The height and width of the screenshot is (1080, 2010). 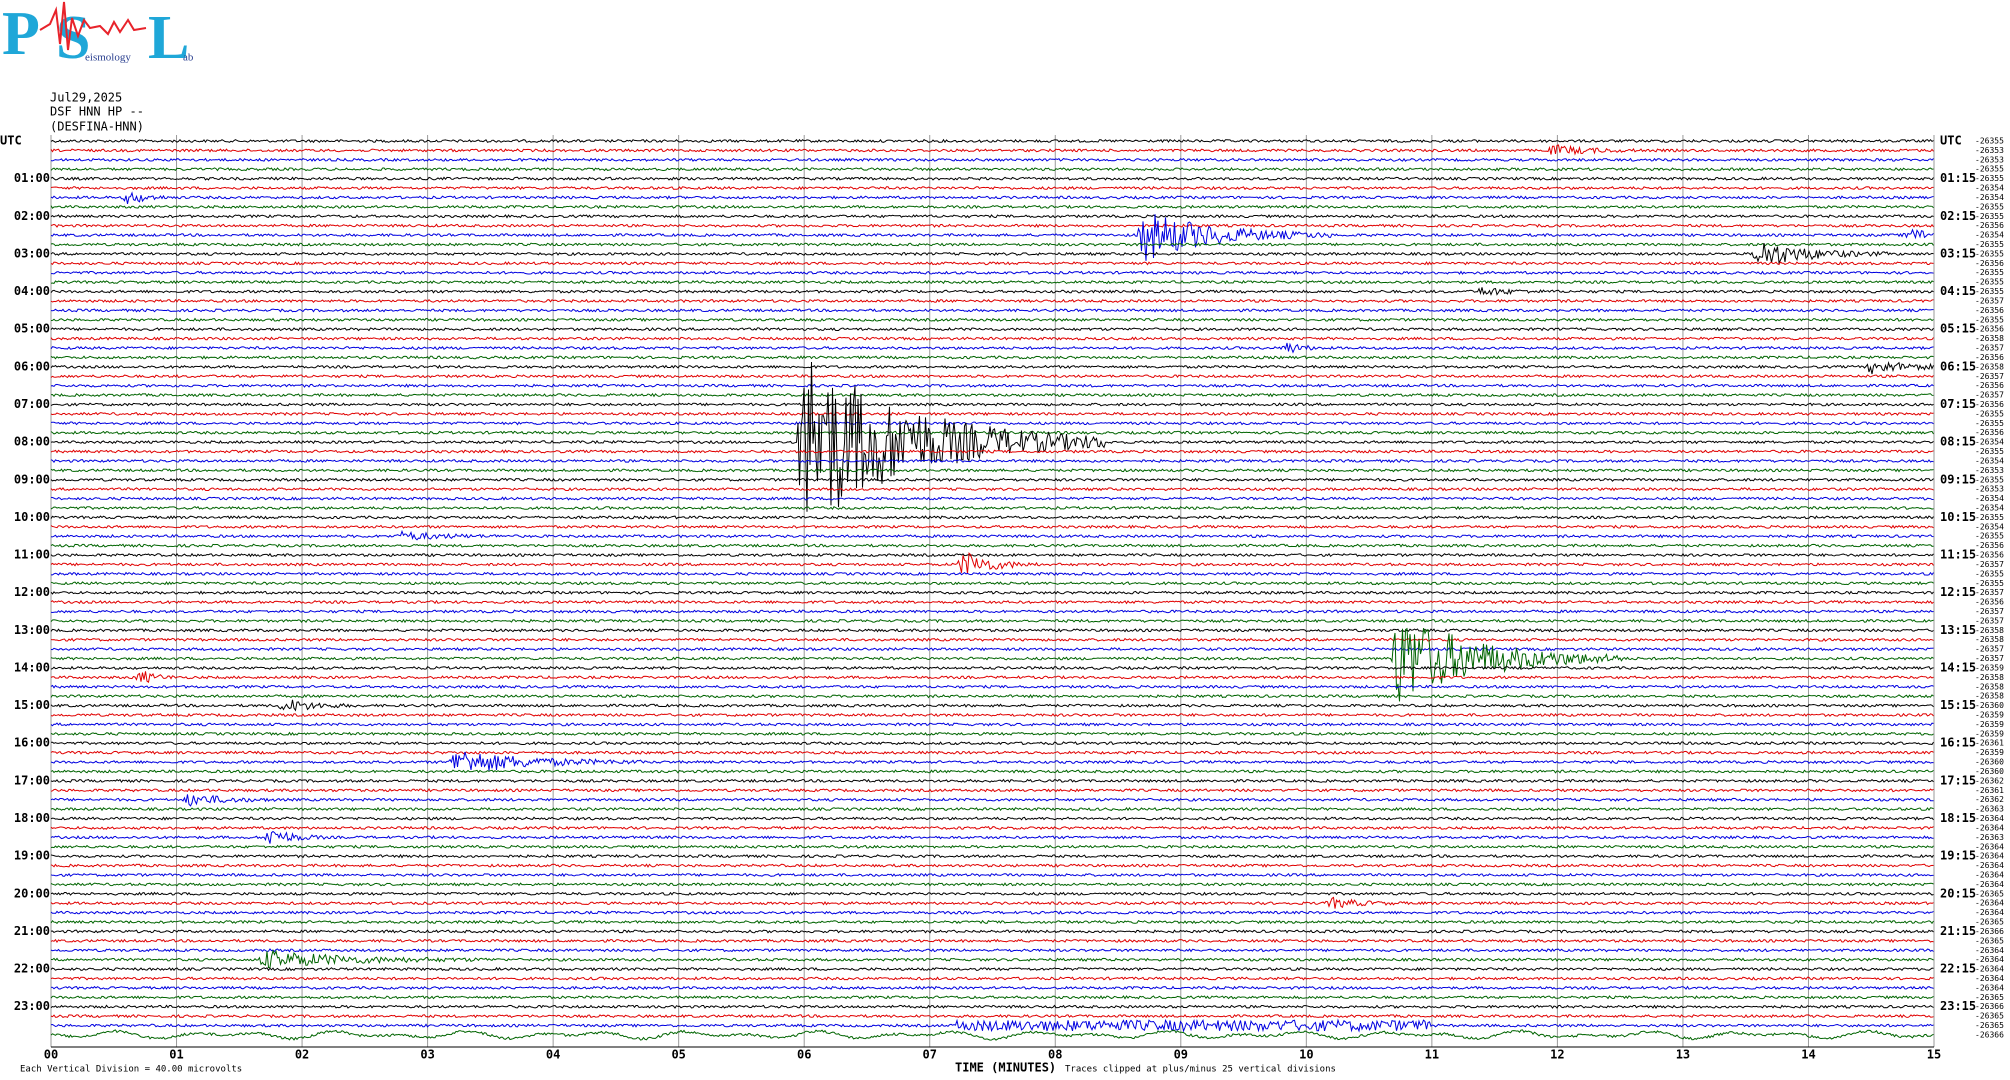 I want to click on right-hour-label: 02:15, so click(x=1958, y=216).